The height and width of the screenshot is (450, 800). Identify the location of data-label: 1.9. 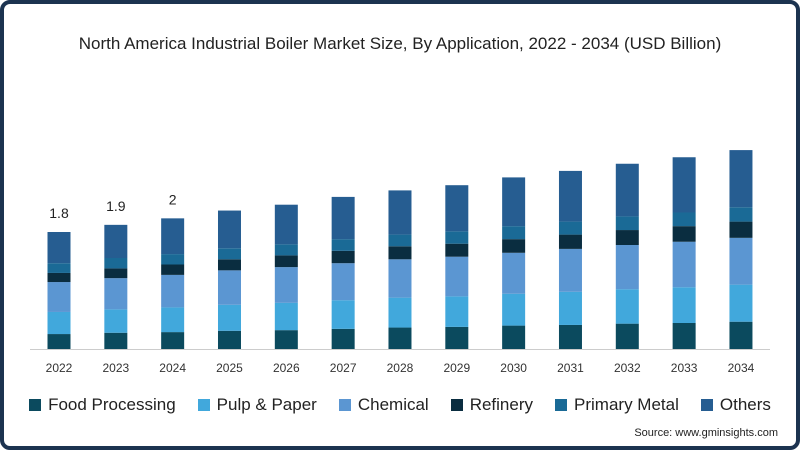
(116, 206).